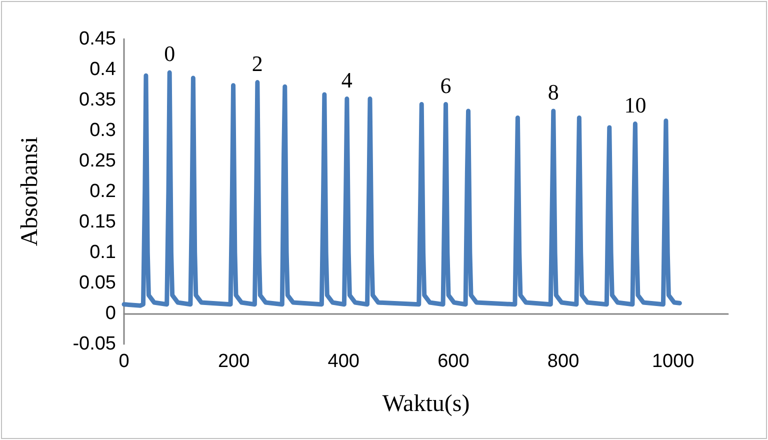 This screenshot has width=768, height=440. I want to click on x-axis-title: Waktu(s), so click(426, 404).